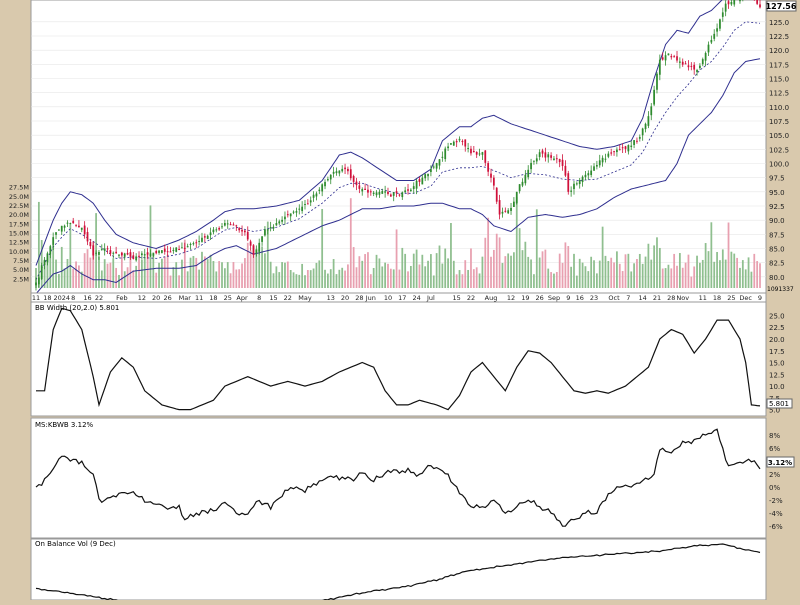  Describe the element at coordinates (780, 462) in the screenshot. I see `ms-kbwb-tag-bg` at that location.